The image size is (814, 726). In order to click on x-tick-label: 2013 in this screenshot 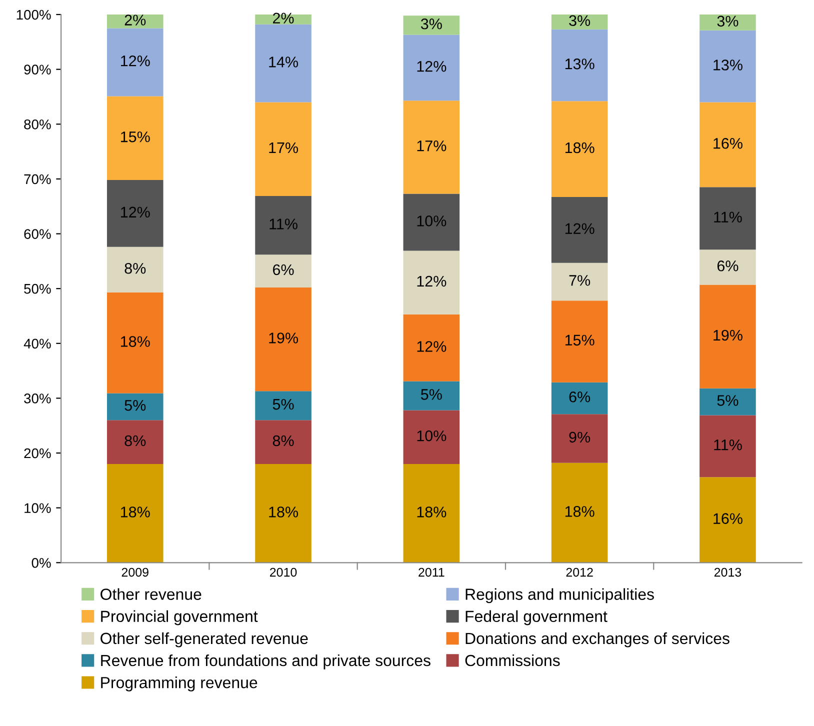, I will do `click(728, 572)`.